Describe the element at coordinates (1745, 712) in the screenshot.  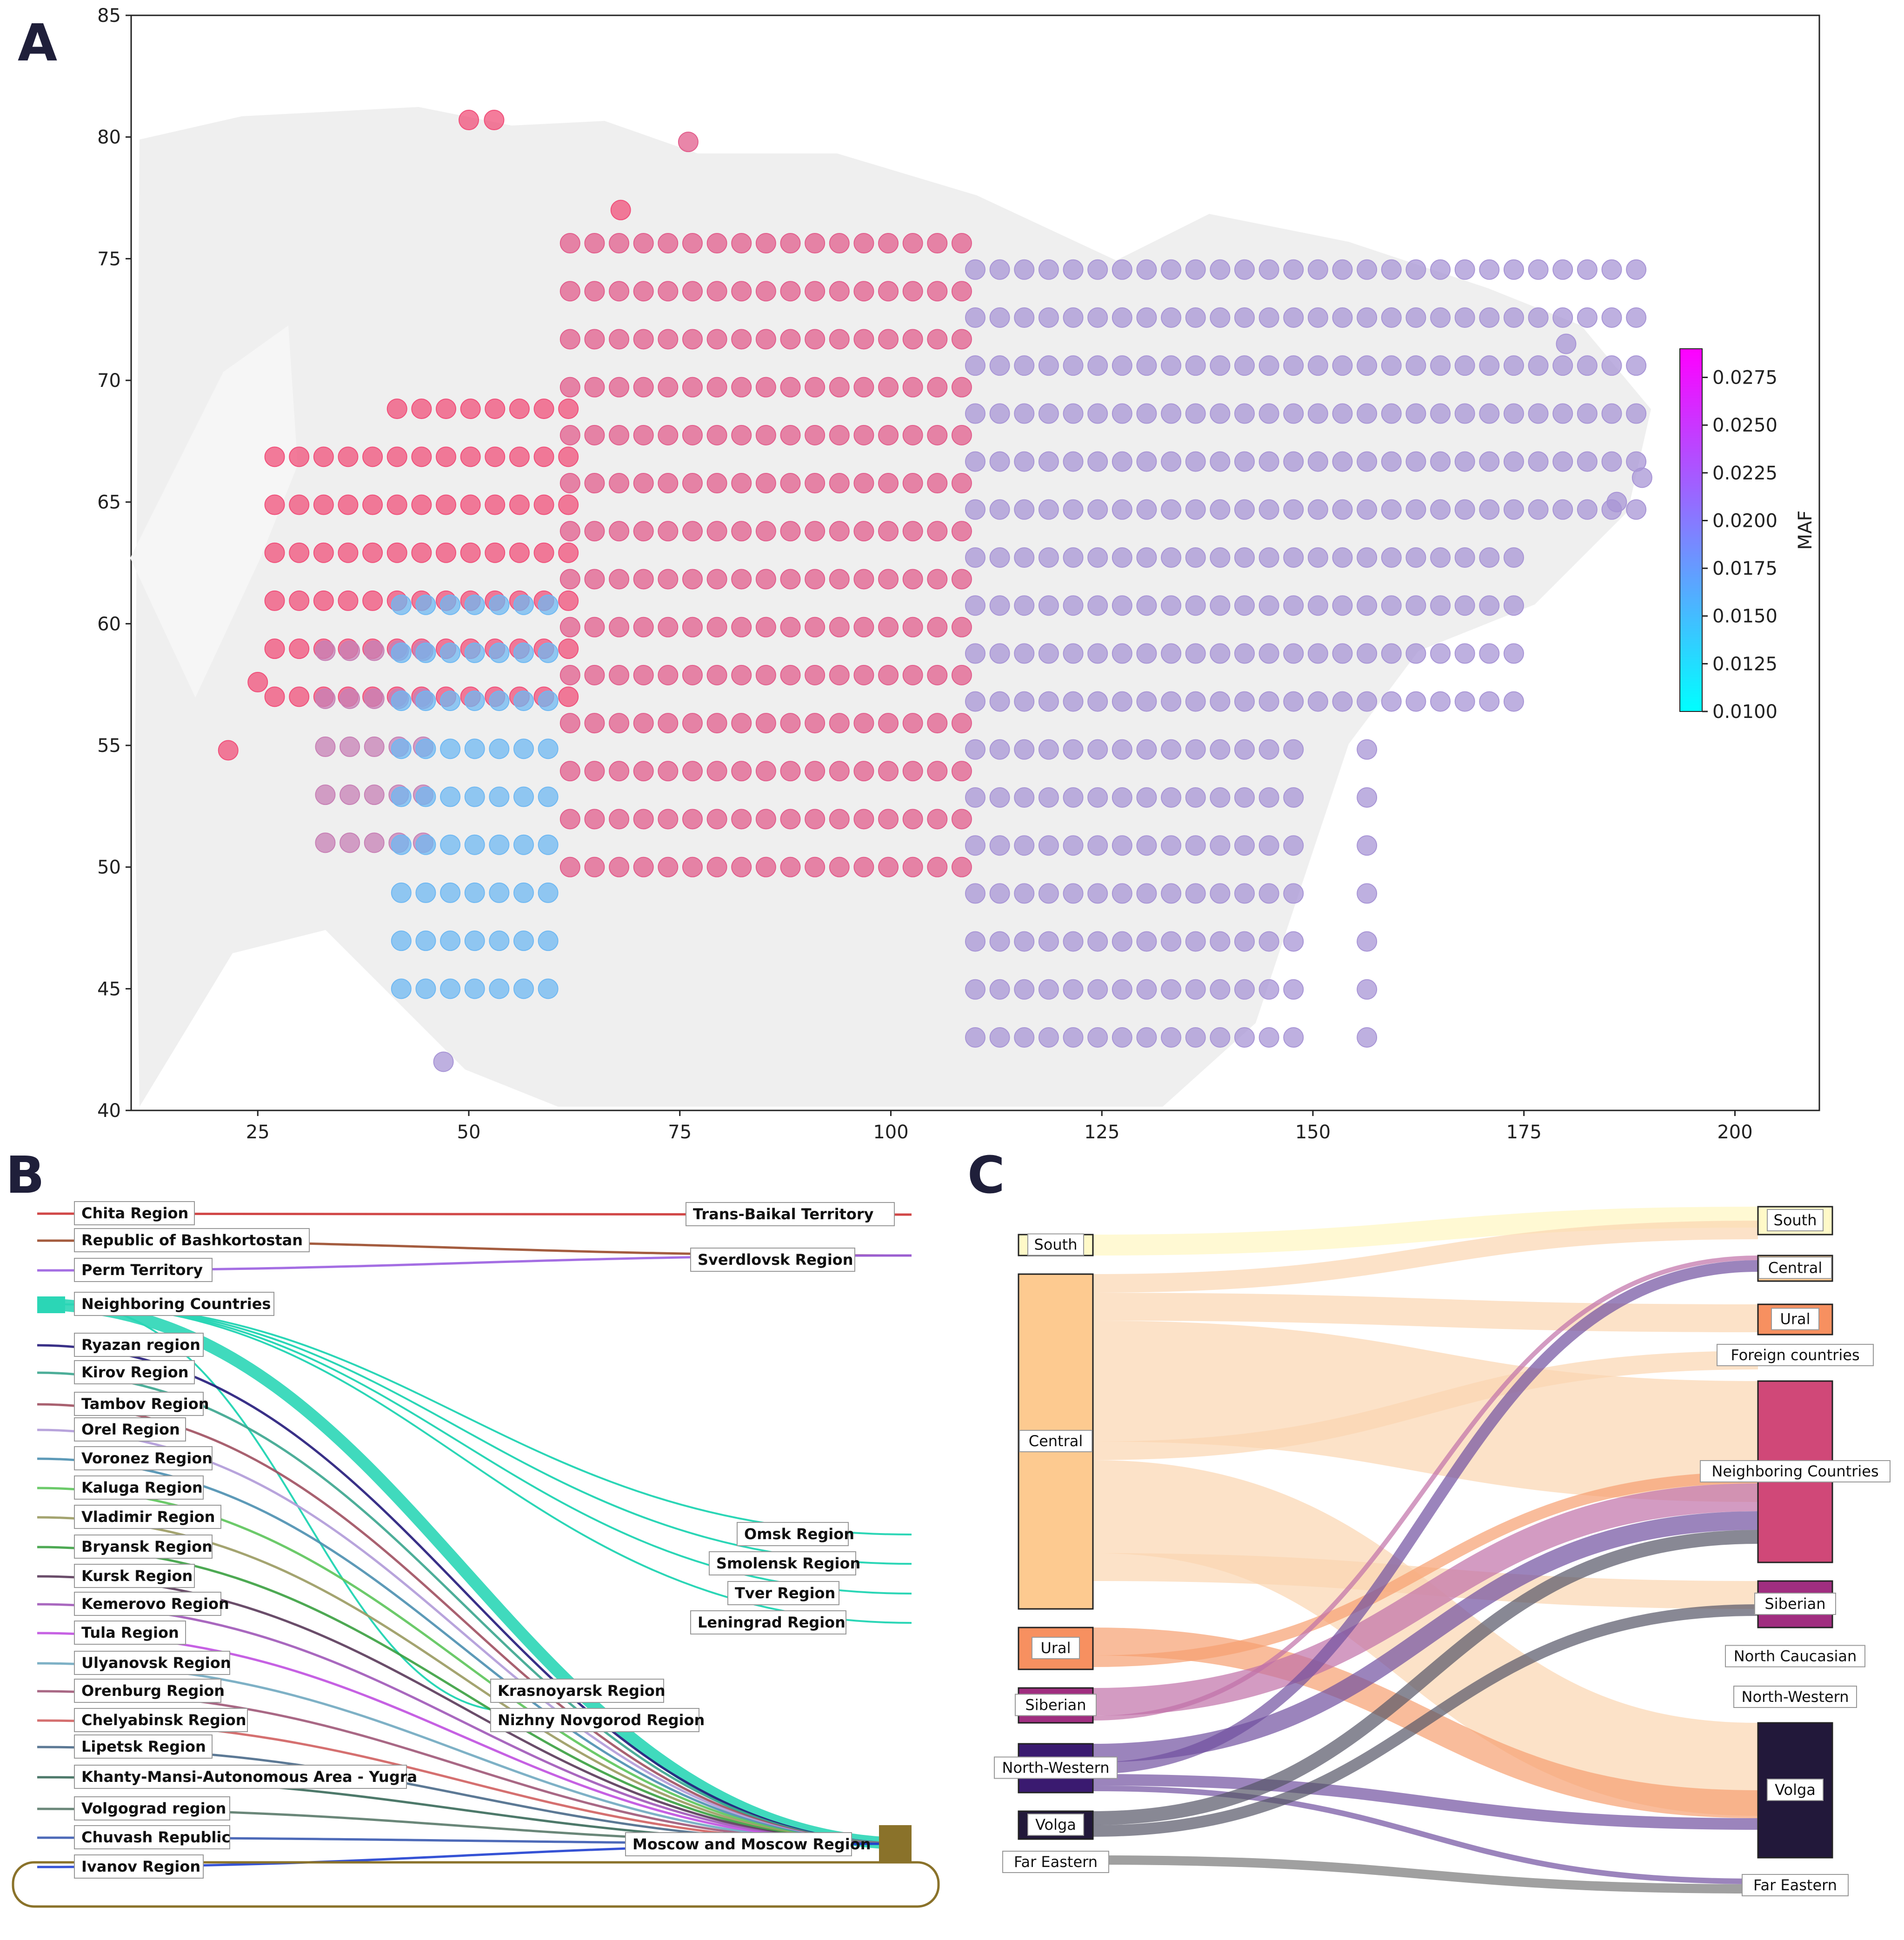
I see `colorbar-tick-label: 0.0100` at that location.